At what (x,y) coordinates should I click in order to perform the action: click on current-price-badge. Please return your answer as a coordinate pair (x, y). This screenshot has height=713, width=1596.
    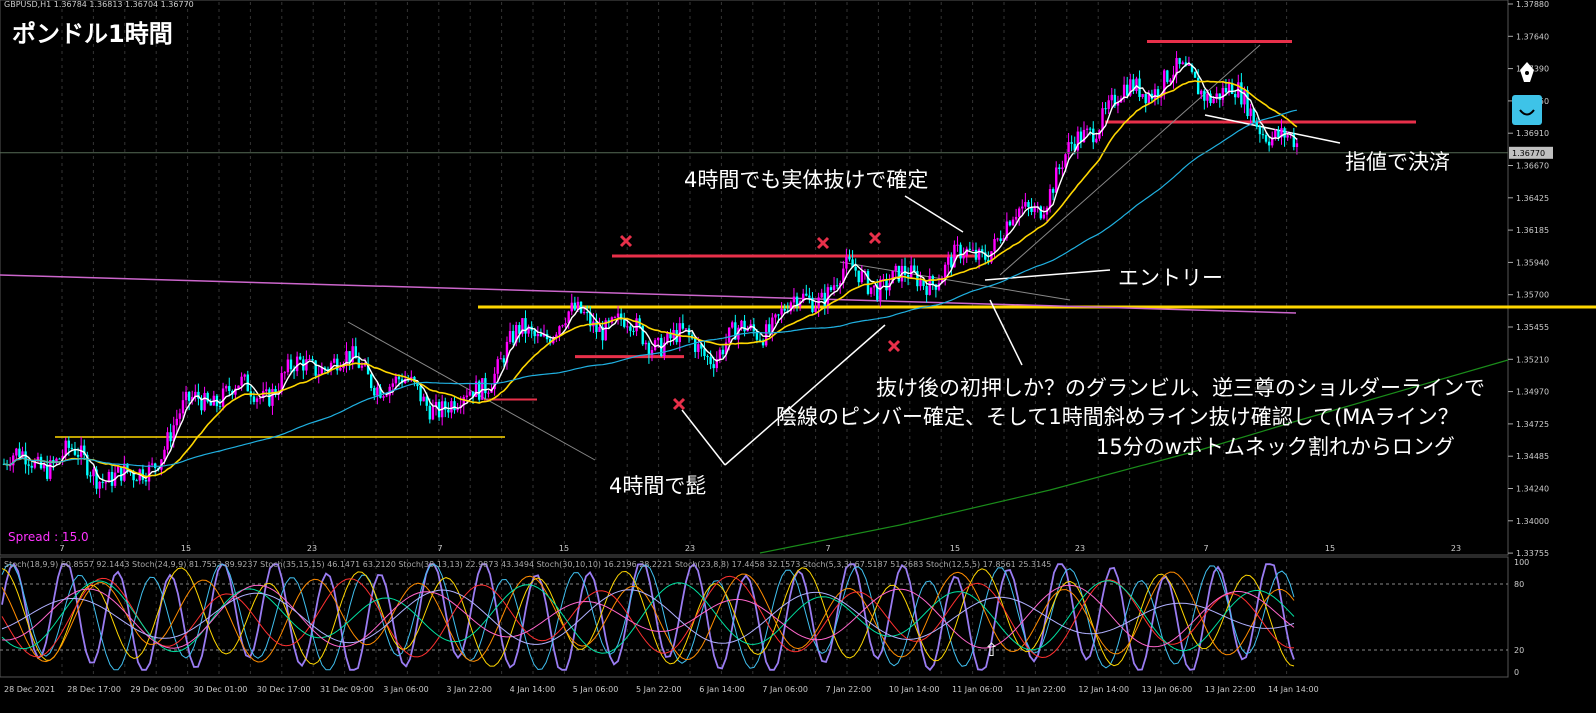
    Looking at the image, I should click on (1531, 152).